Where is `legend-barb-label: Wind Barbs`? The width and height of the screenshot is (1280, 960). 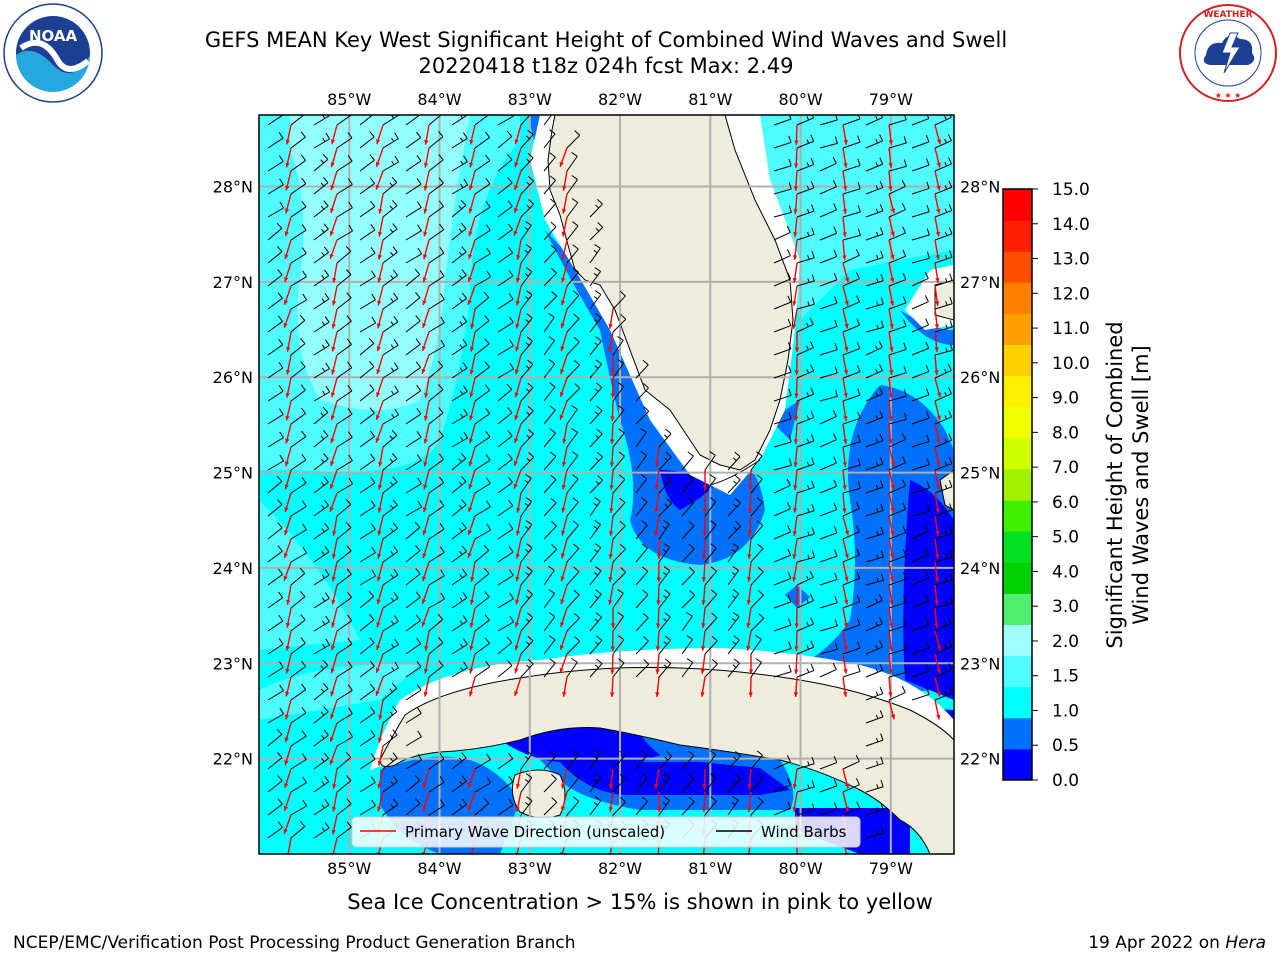 legend-barb-label: Wind Barbs is located at coordinates (804, 832).